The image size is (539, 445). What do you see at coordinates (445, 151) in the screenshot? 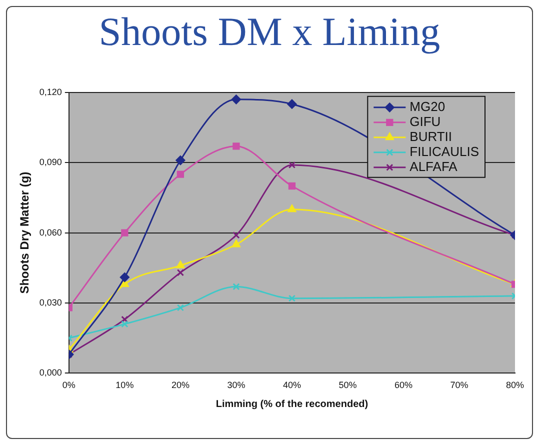
I see `legend-label: FILICAULIS` at bounding box center [445, 151].